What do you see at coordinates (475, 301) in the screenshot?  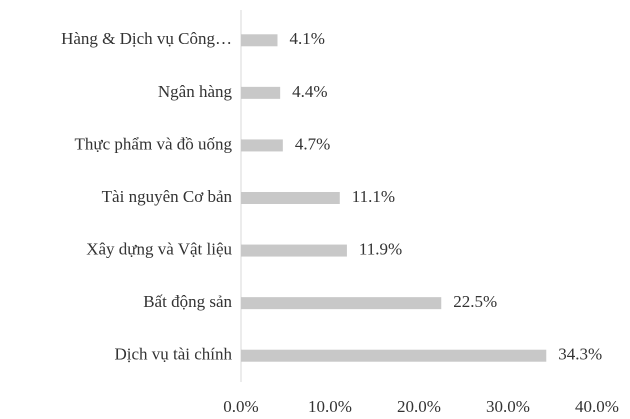 I see `data-label: 22.5%` at bounding box center [475, 301].